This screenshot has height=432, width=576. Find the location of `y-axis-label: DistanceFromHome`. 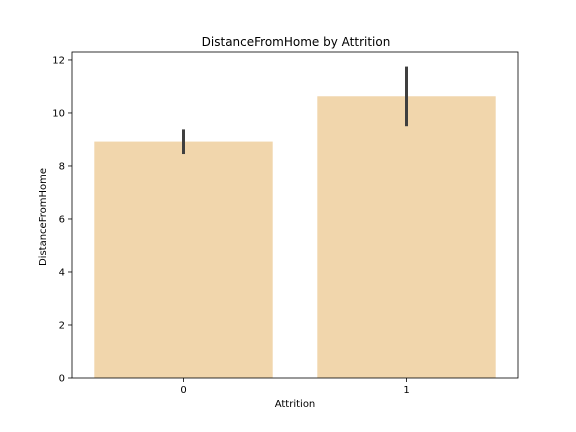

y-axis-label: DistanceFromHome is located at coordinates (43, 217).